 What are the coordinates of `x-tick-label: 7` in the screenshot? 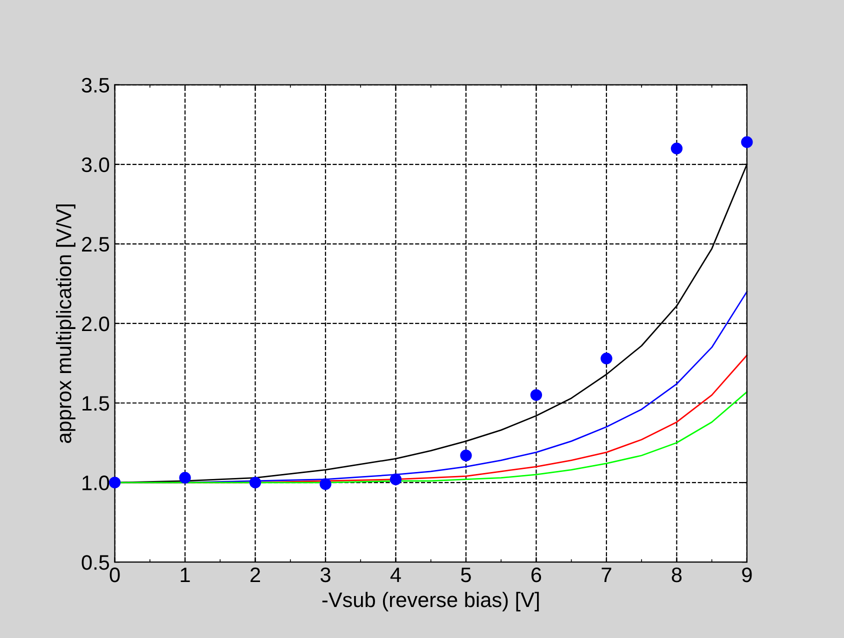 It's located at (607, 575).